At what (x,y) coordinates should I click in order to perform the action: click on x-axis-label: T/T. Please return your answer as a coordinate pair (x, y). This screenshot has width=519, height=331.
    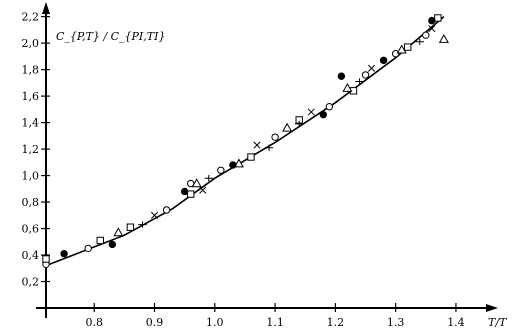
    Looking at the image, I should click on (498, 322).